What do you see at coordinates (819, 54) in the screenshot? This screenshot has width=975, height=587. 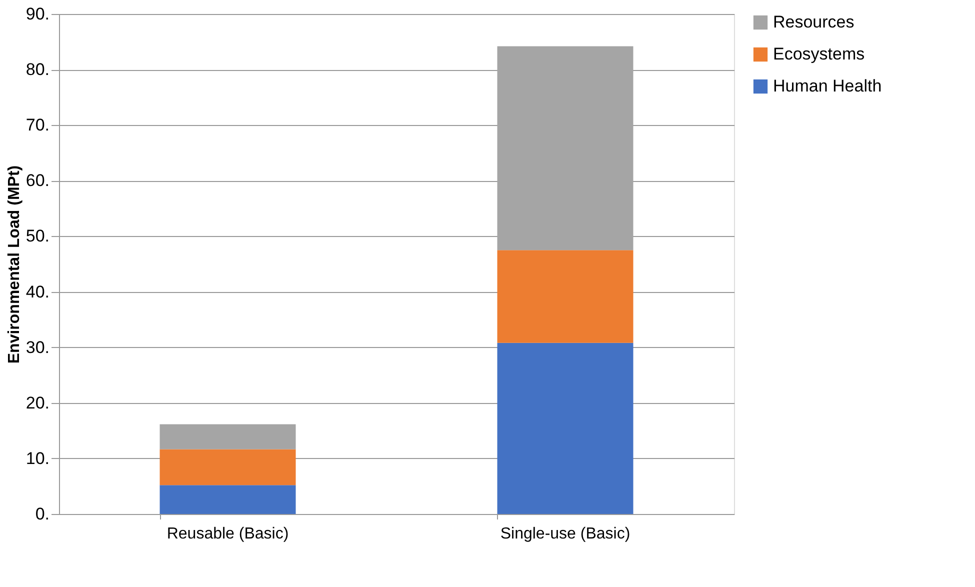 I see `legend-label: Ecosystems` at bounding box center [819, 54].